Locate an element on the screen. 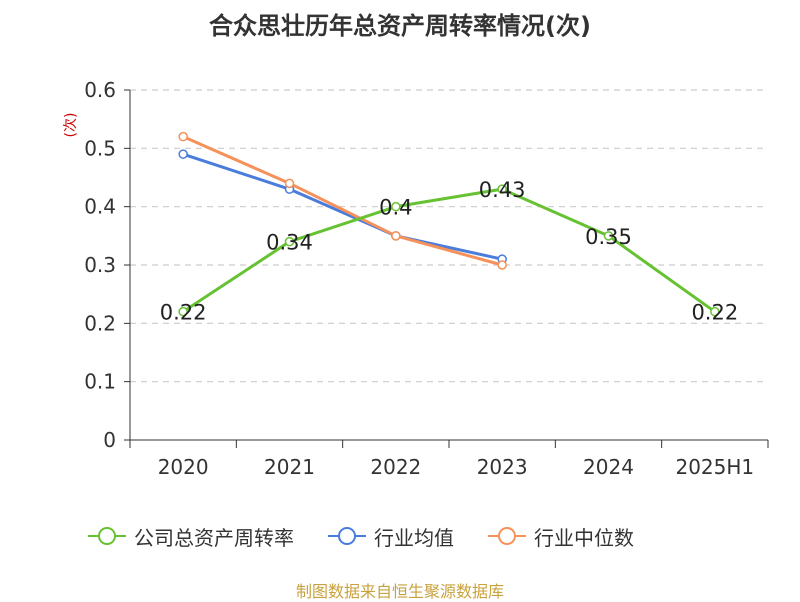 This screenshot has width=800, height=602. x-tick-label: 2022 is located at coordinates (395, 467).